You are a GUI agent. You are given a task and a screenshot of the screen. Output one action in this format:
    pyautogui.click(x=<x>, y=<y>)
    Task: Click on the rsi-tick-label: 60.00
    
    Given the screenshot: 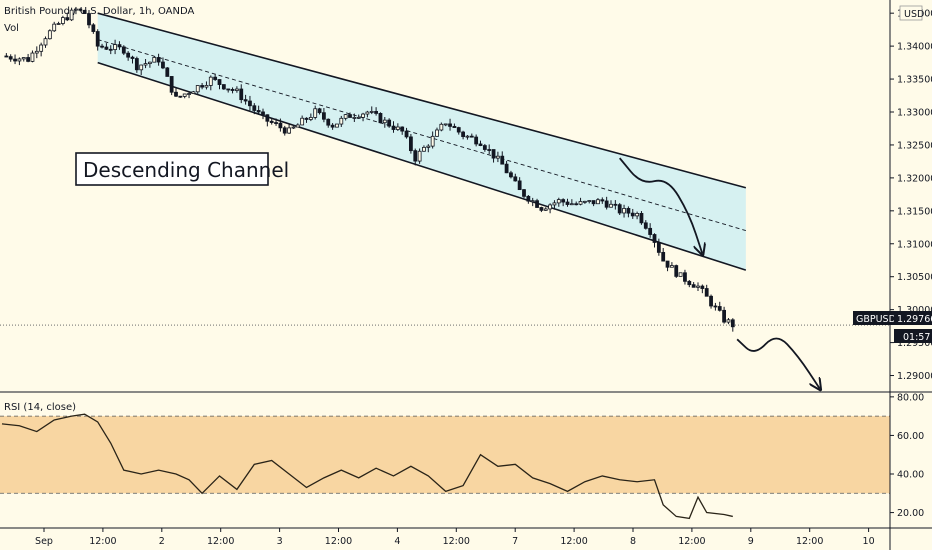 What is the action you would take?
    pyautogui.click(x=910, y=436)
    